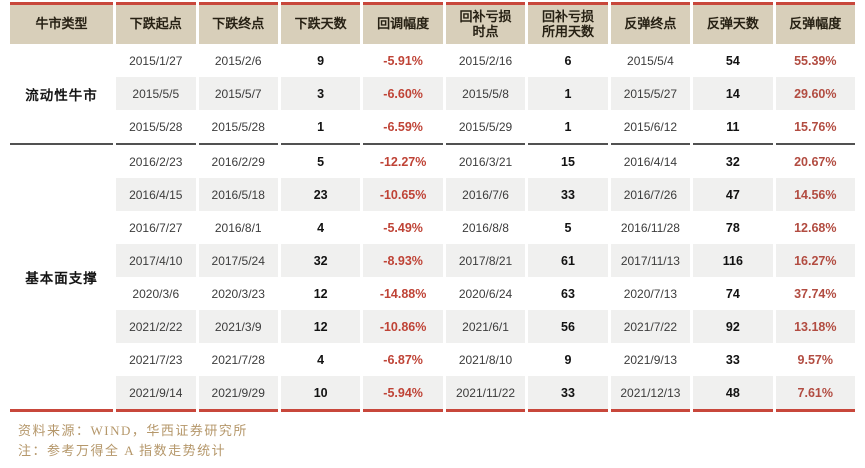 This screenshot has width=865, height=468. I want to click on cell-decline-end: 2021/3/9, so click(238, 326).